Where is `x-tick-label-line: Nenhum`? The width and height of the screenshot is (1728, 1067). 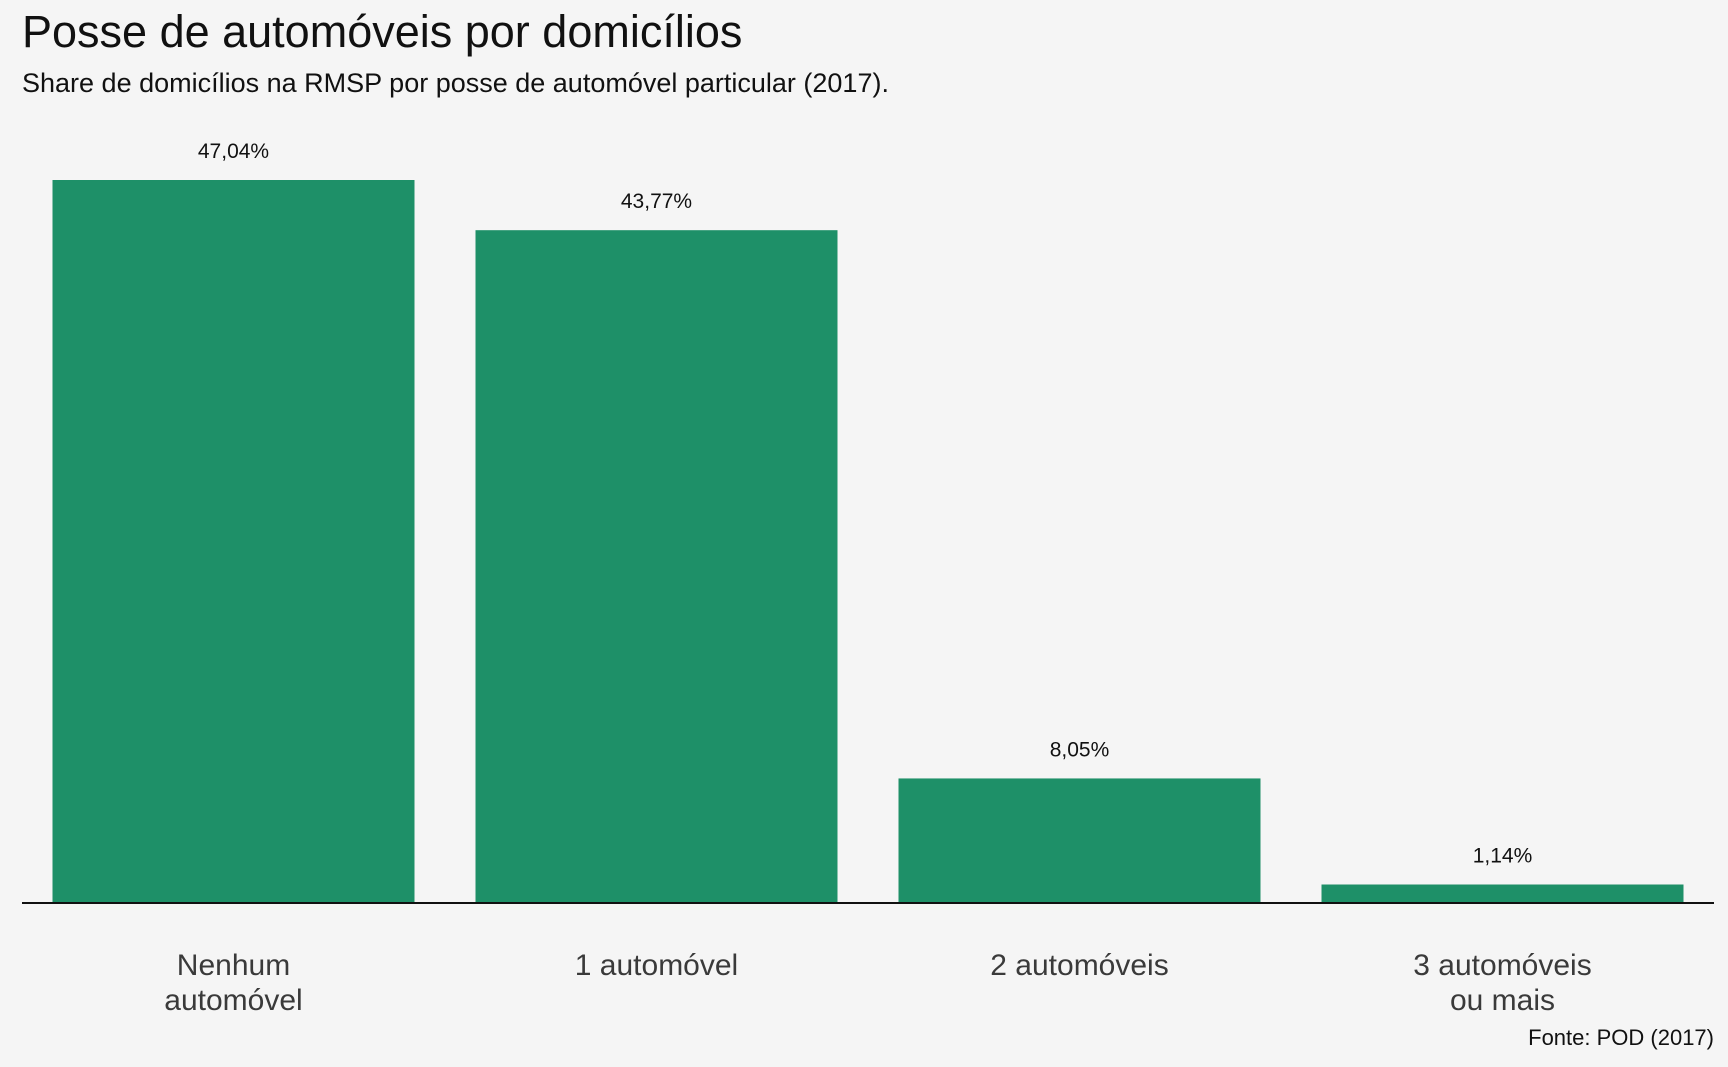
x-tick-label-line: Nenhum is located at coordinates (233, 965).